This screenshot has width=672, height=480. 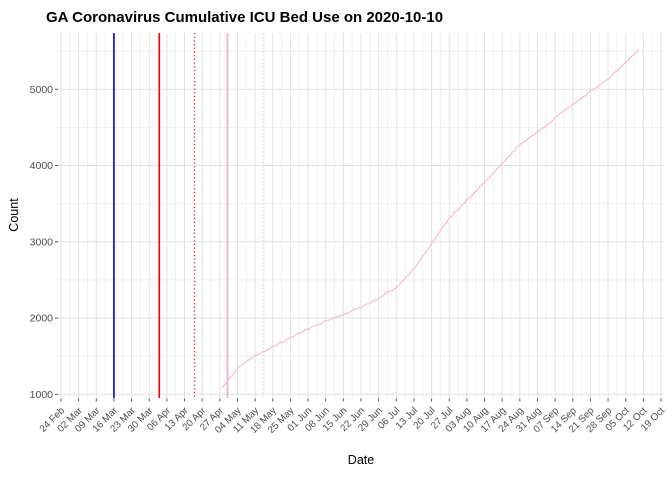 What do you see at coordinates (42, 166) in the screenshot?
I see `y-tick-label: 4000` at bounding box center [42, 166].